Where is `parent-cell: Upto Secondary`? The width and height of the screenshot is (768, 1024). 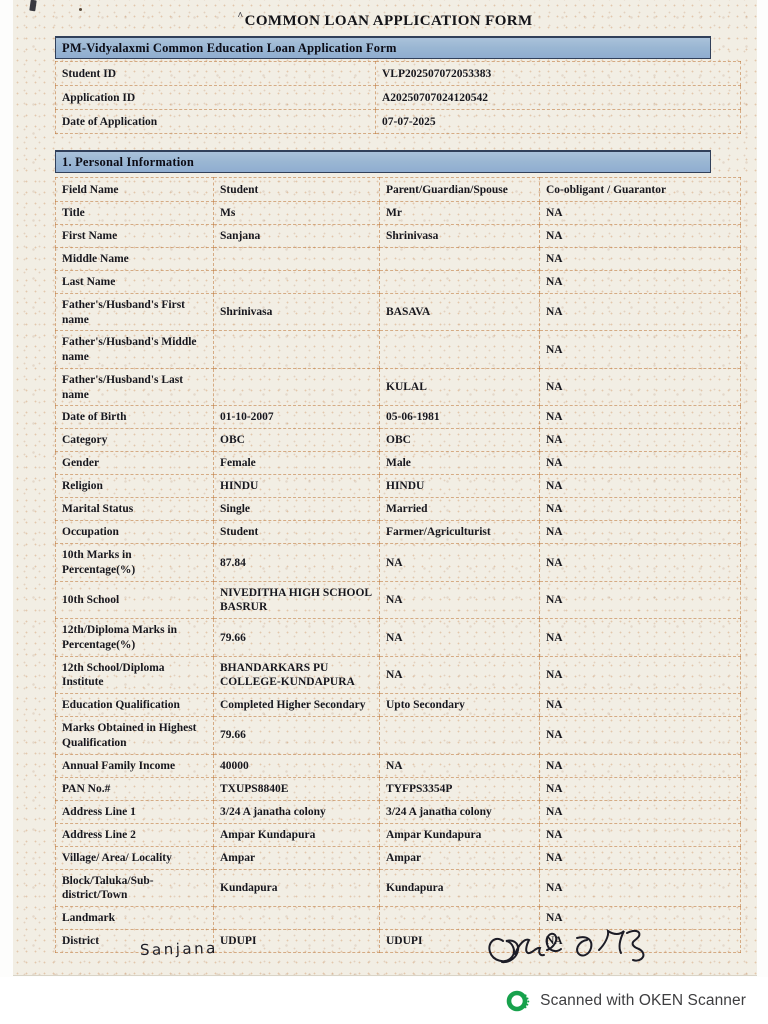
parent-cell: Upto Secondary is located at coordinates (459, 705).